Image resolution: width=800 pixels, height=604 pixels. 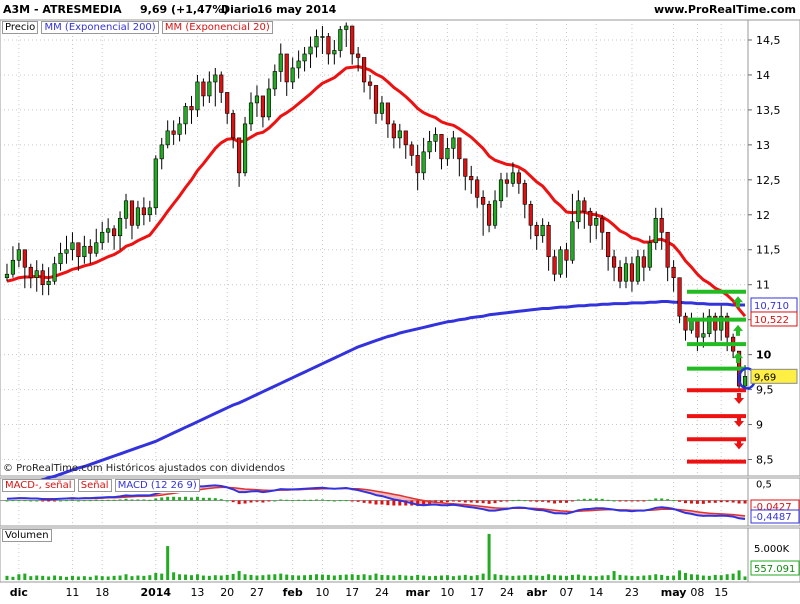 I want to click on x-tick-label: 20, so click(x=227, y=592).